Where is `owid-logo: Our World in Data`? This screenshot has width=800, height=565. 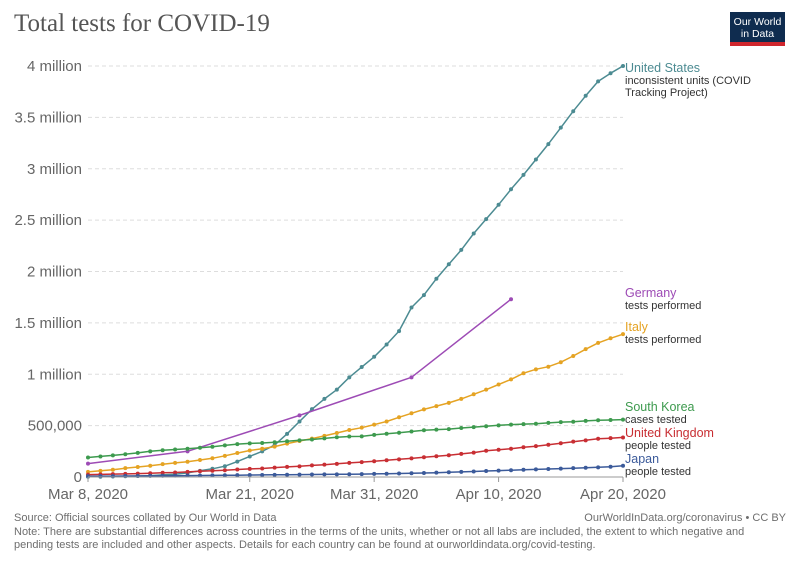 owid-logo: Our World in Data is located at coordinates (757, 29).